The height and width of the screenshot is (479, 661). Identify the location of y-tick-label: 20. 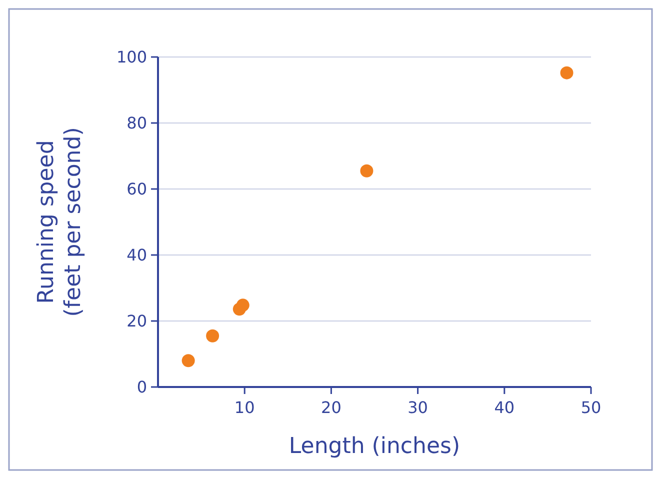
(136, 321).